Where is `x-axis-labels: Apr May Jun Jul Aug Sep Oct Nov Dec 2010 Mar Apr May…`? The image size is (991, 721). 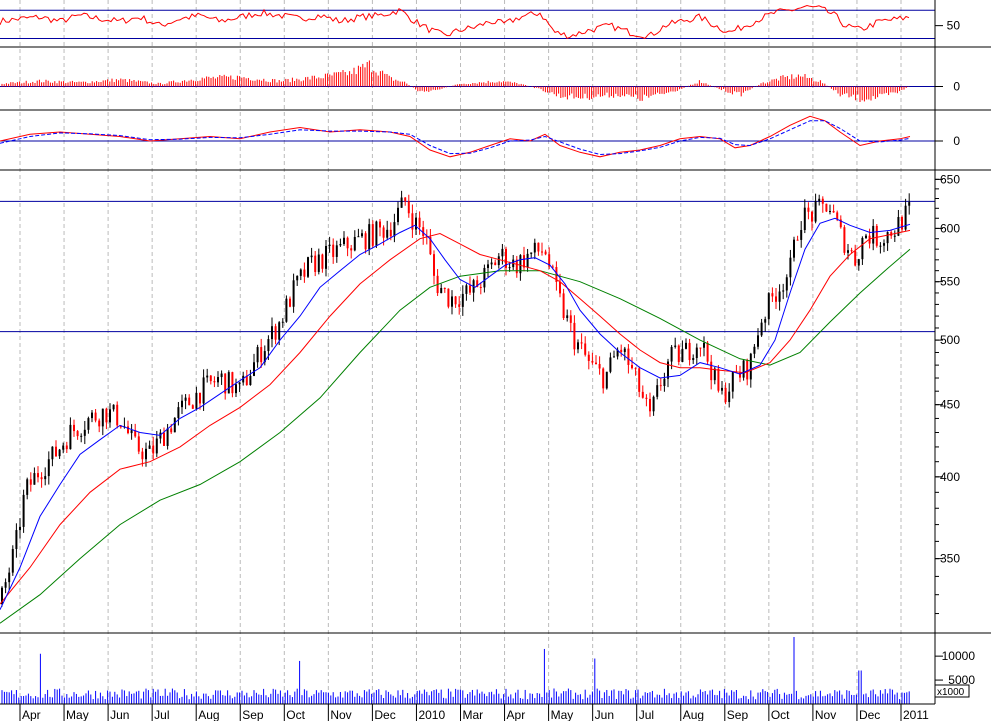
x-axis-labels: Apr May Jun Jul Aug Sep Oct Nov Dec 2010 Mar Apr May… is located at coordinates (475, 714).